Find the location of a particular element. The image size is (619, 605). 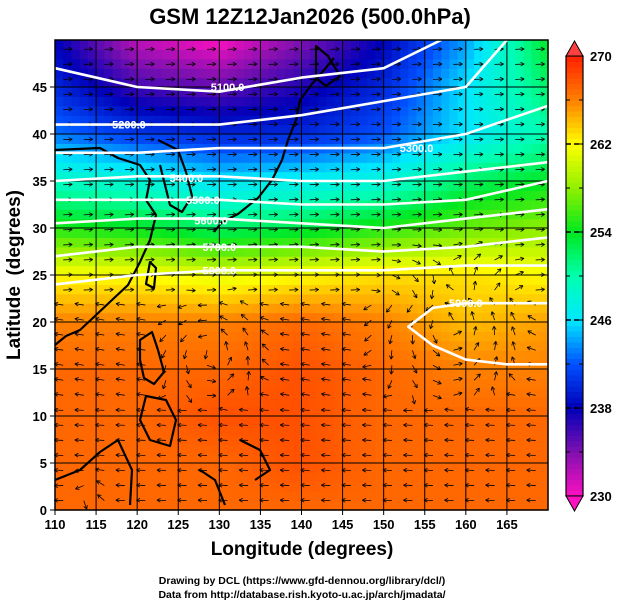

x-axis: 110 115 120 125 130 135 140 145 150 155 160 165 is located at coordinates (281, 521).